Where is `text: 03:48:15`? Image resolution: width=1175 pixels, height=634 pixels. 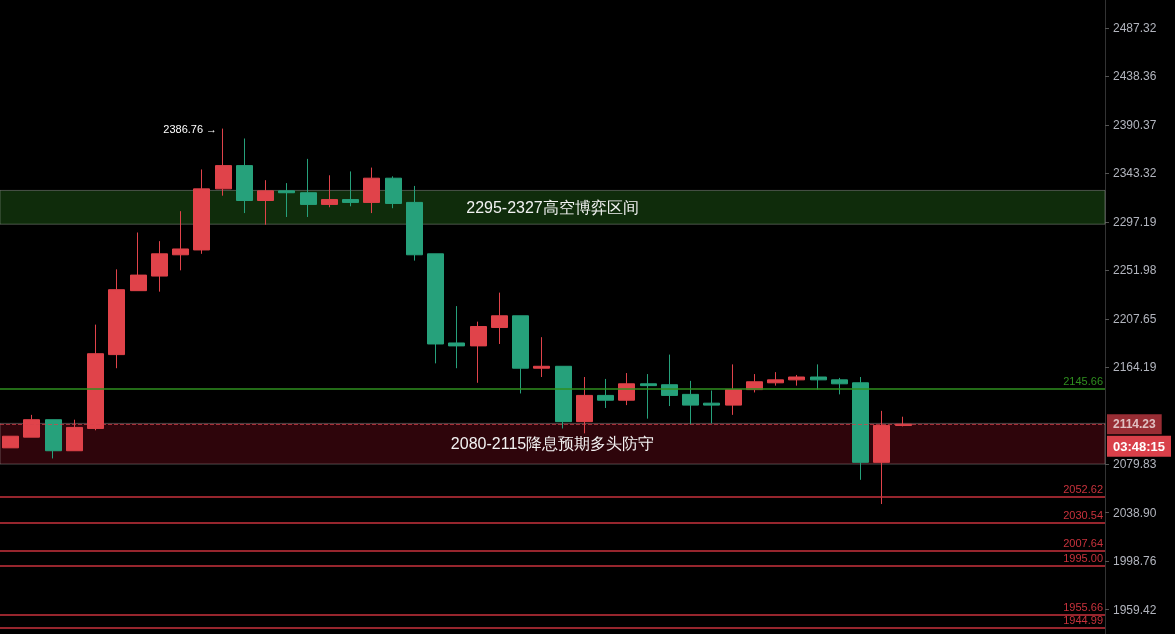
text: 03:48:15 is located at coordinates (1139, 446).